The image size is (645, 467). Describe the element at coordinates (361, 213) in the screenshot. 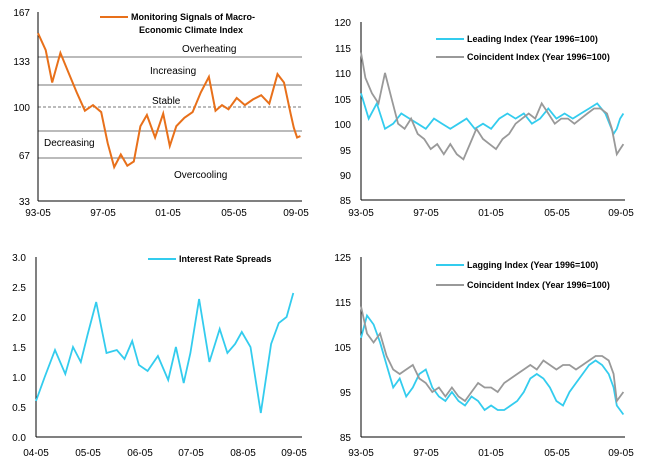

I see `leading-xtick: 93-05` at that location.